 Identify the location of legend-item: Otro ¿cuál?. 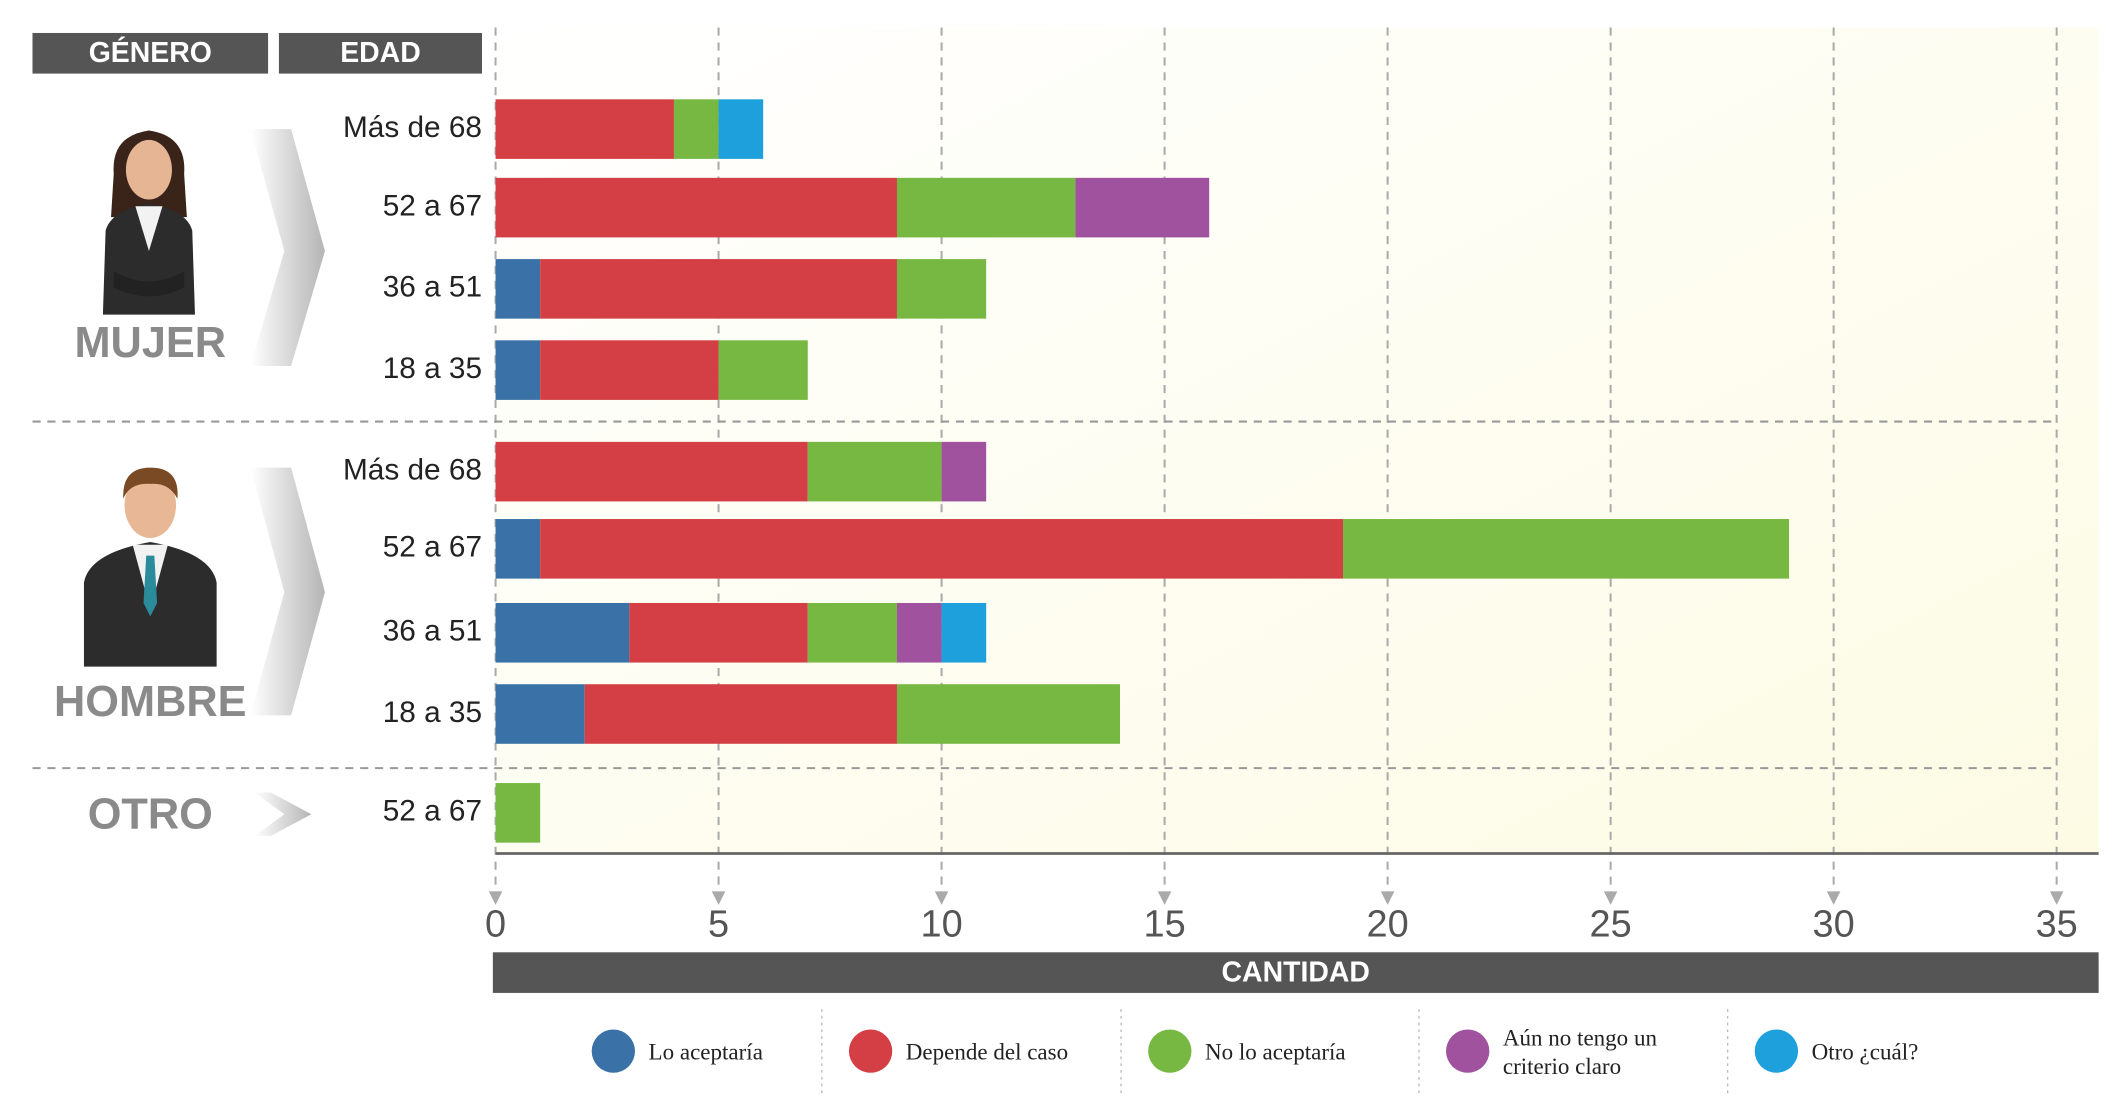
(1865, 1052).